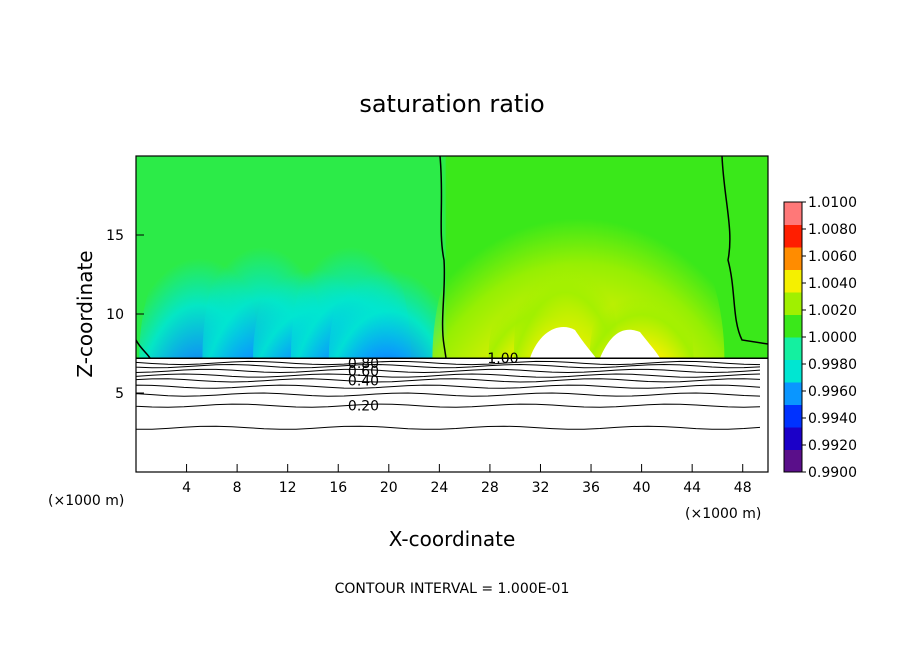 This screenshot has width=904, height=654. Describe the element at coordinates (363, 407) in the screenshot. I see `contour-label-0-20: 0.20` at that location.